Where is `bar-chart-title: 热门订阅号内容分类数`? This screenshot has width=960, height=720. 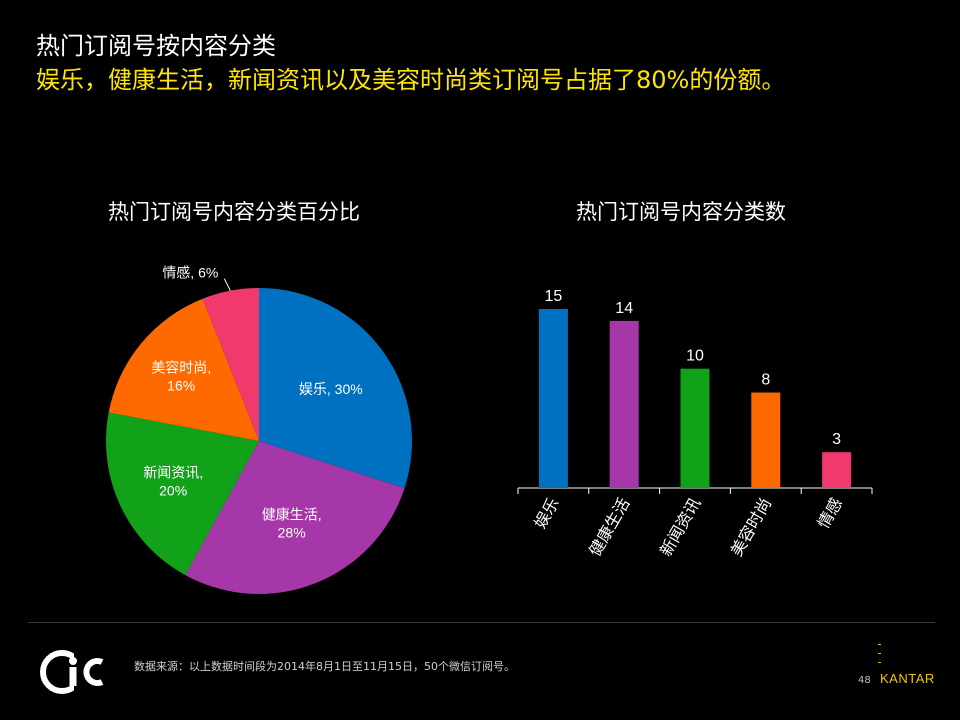
bar-chart-title: 热门订阅号内容分类数 is located at coordinates (681, 212).